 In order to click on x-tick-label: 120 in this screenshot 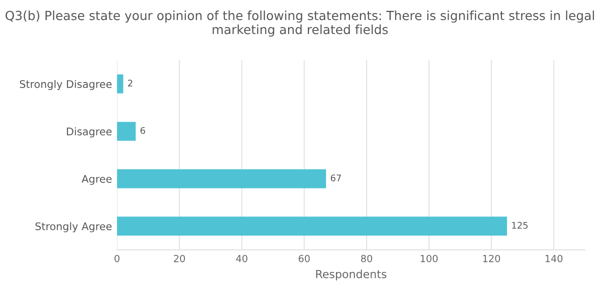, I will do `click(491, 258)`.